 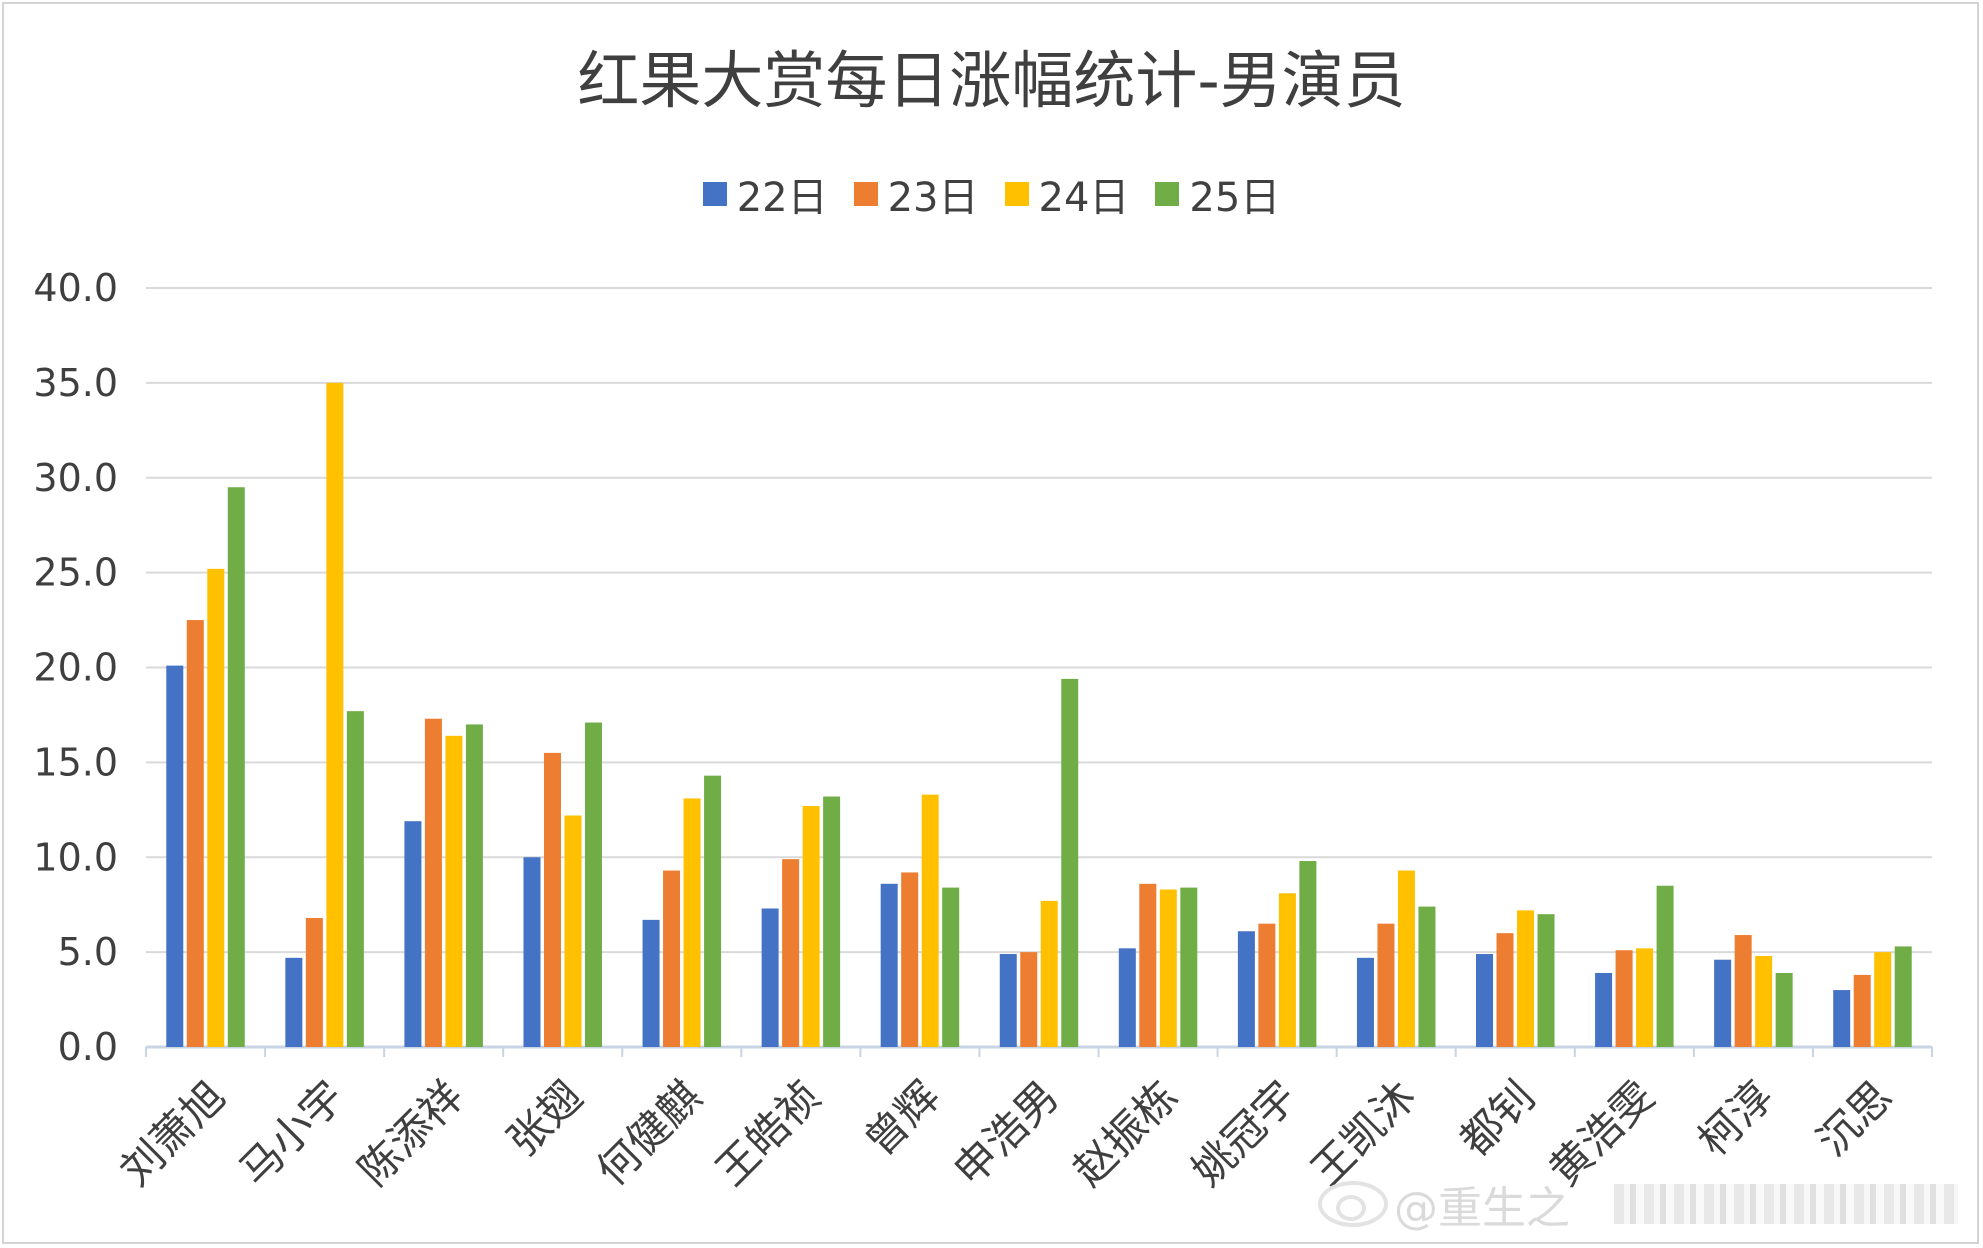 I want to click on y-tick-label: 20.0, so click(x=75, y=668).